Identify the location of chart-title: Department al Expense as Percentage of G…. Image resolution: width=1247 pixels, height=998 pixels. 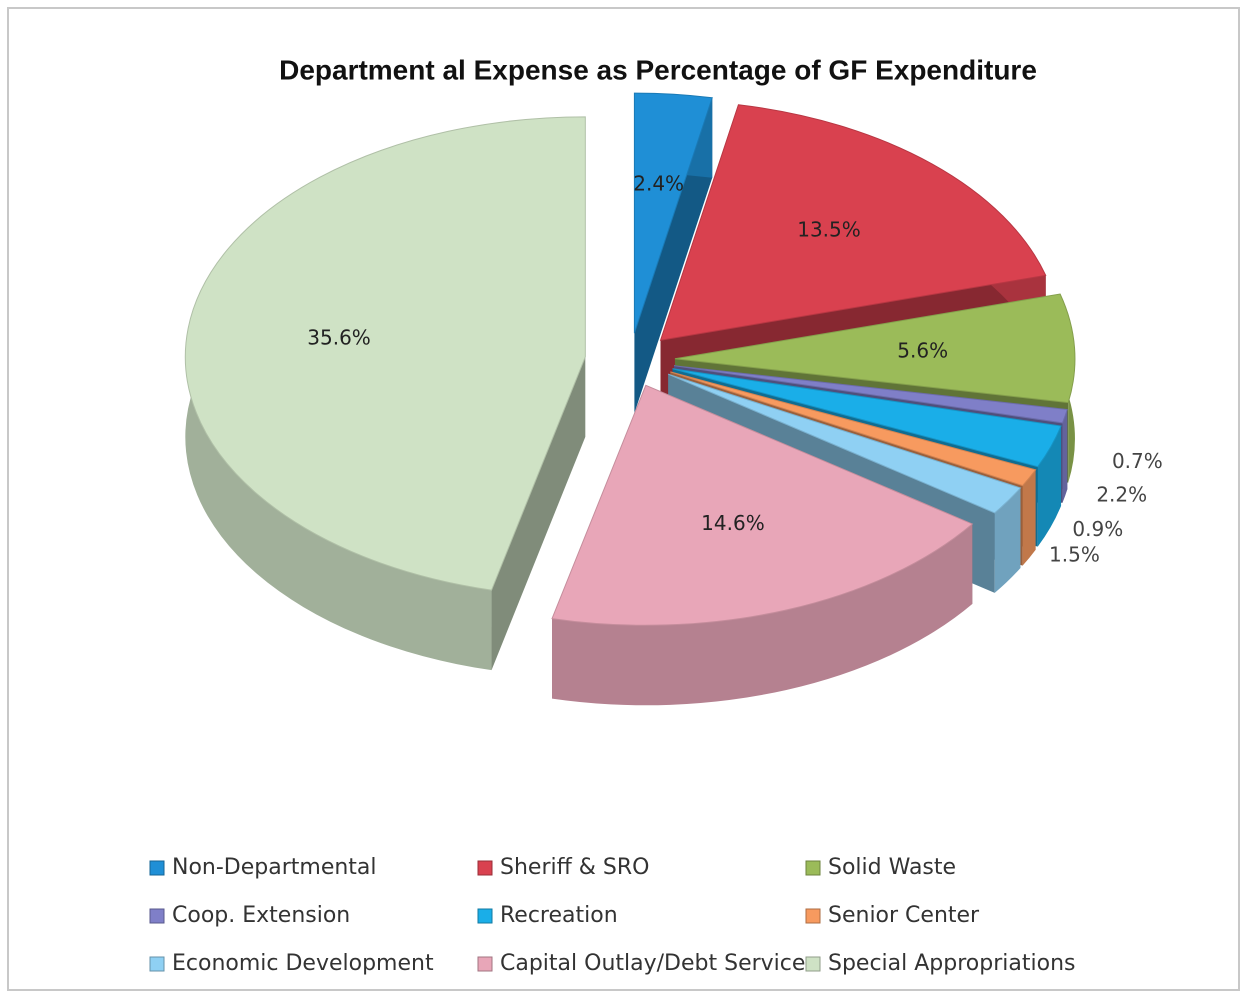
(658, 69).